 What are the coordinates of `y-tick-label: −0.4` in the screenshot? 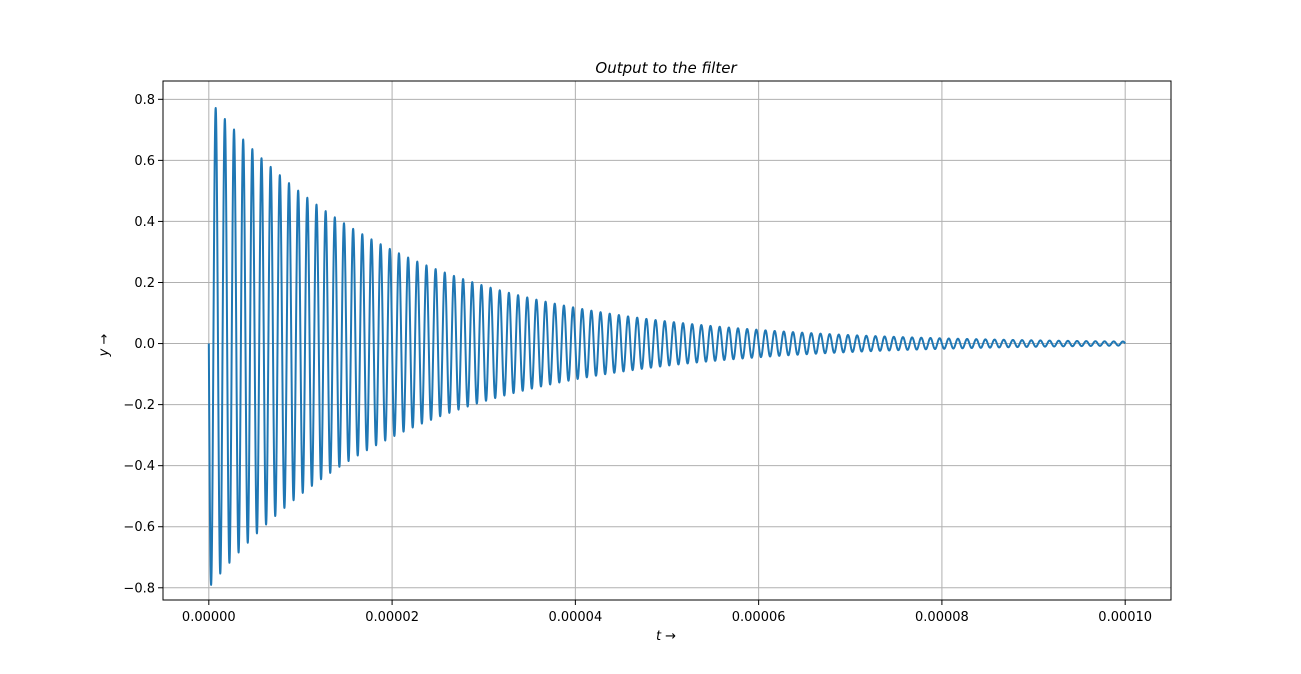 It's located at (139, 466).